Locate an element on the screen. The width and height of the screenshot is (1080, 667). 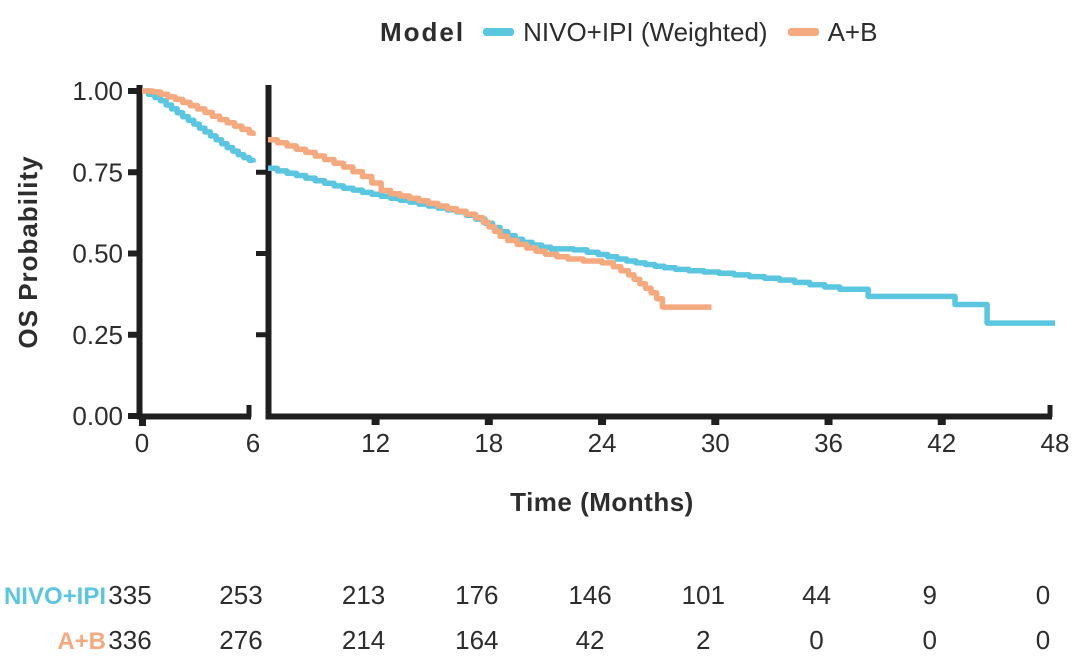
legend-swatch-nivo-ipi-weighted is located at coordinates (499, 32).